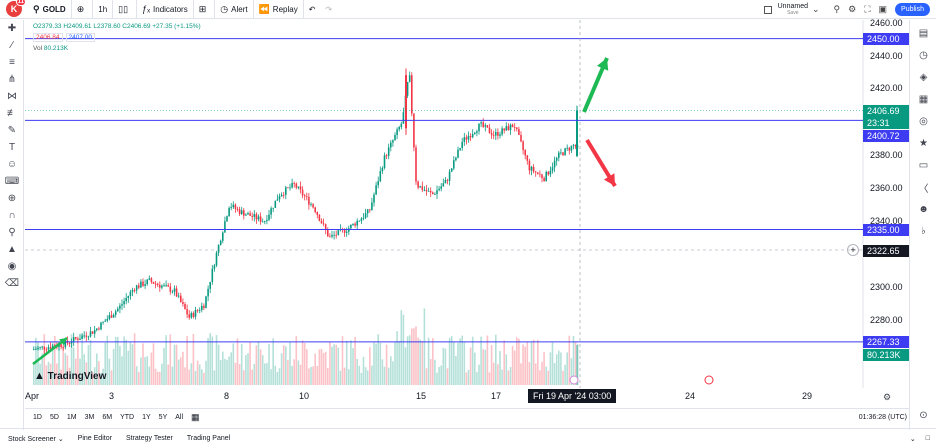 The height and width of the screenshot is (448, 936). I want to click on ask-price: 2407.00, so click(80, 37).